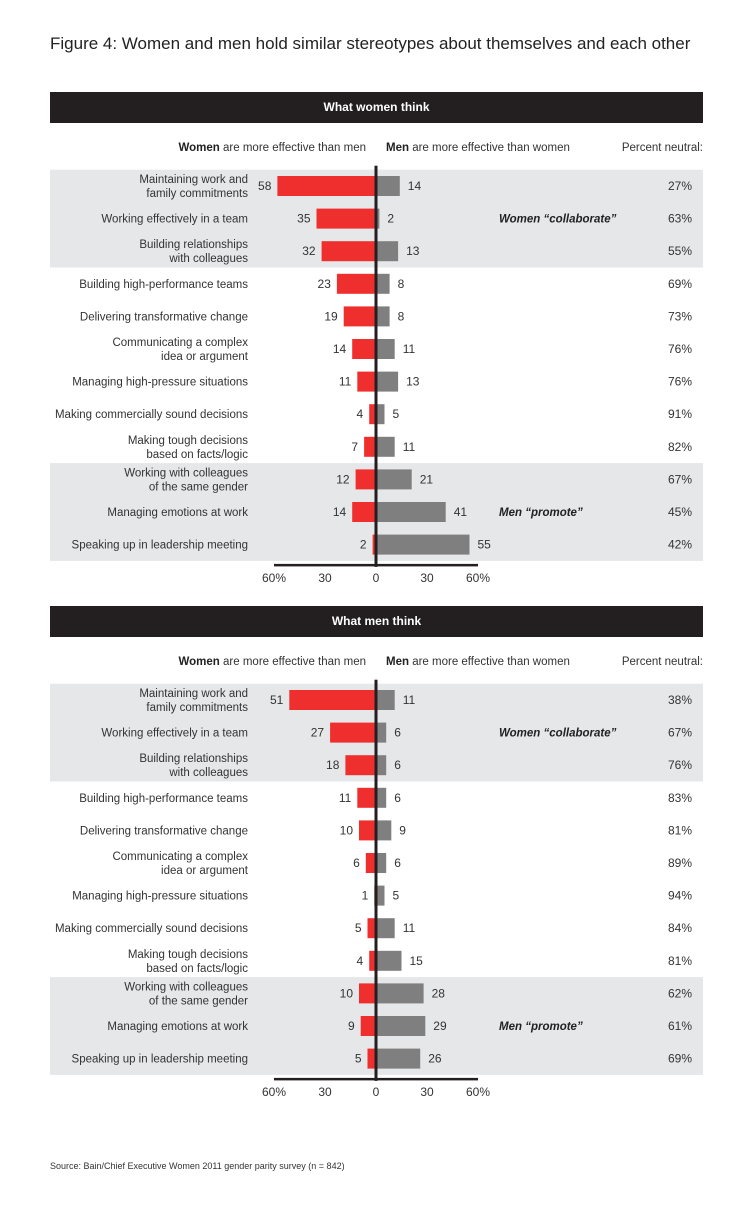 The height and width of the screenshot is (1210, 750). I want to click on category-label-line: Working effectively in a team, so click(174, 220).